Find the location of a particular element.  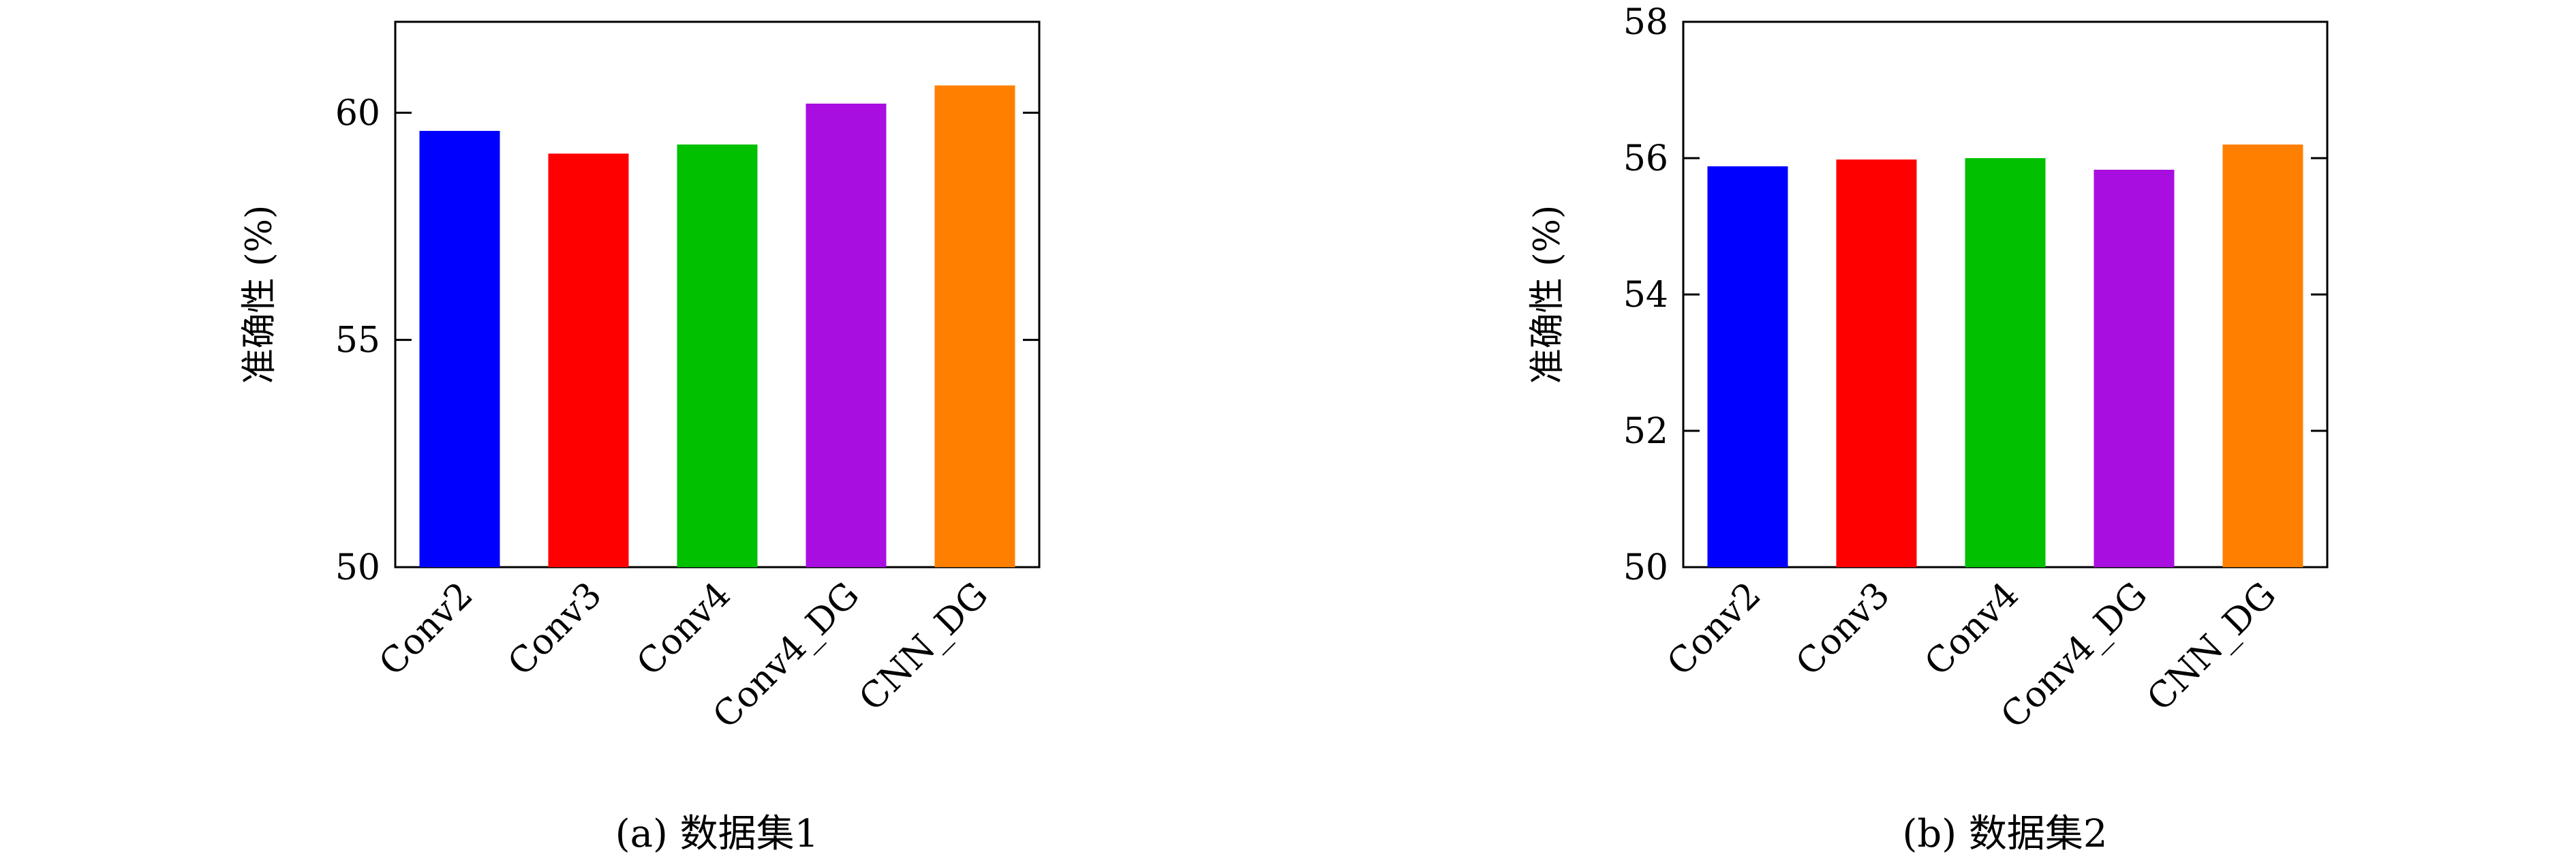

y-axis-label-a: 准确性 (%) is located at coordinates (259, 294).